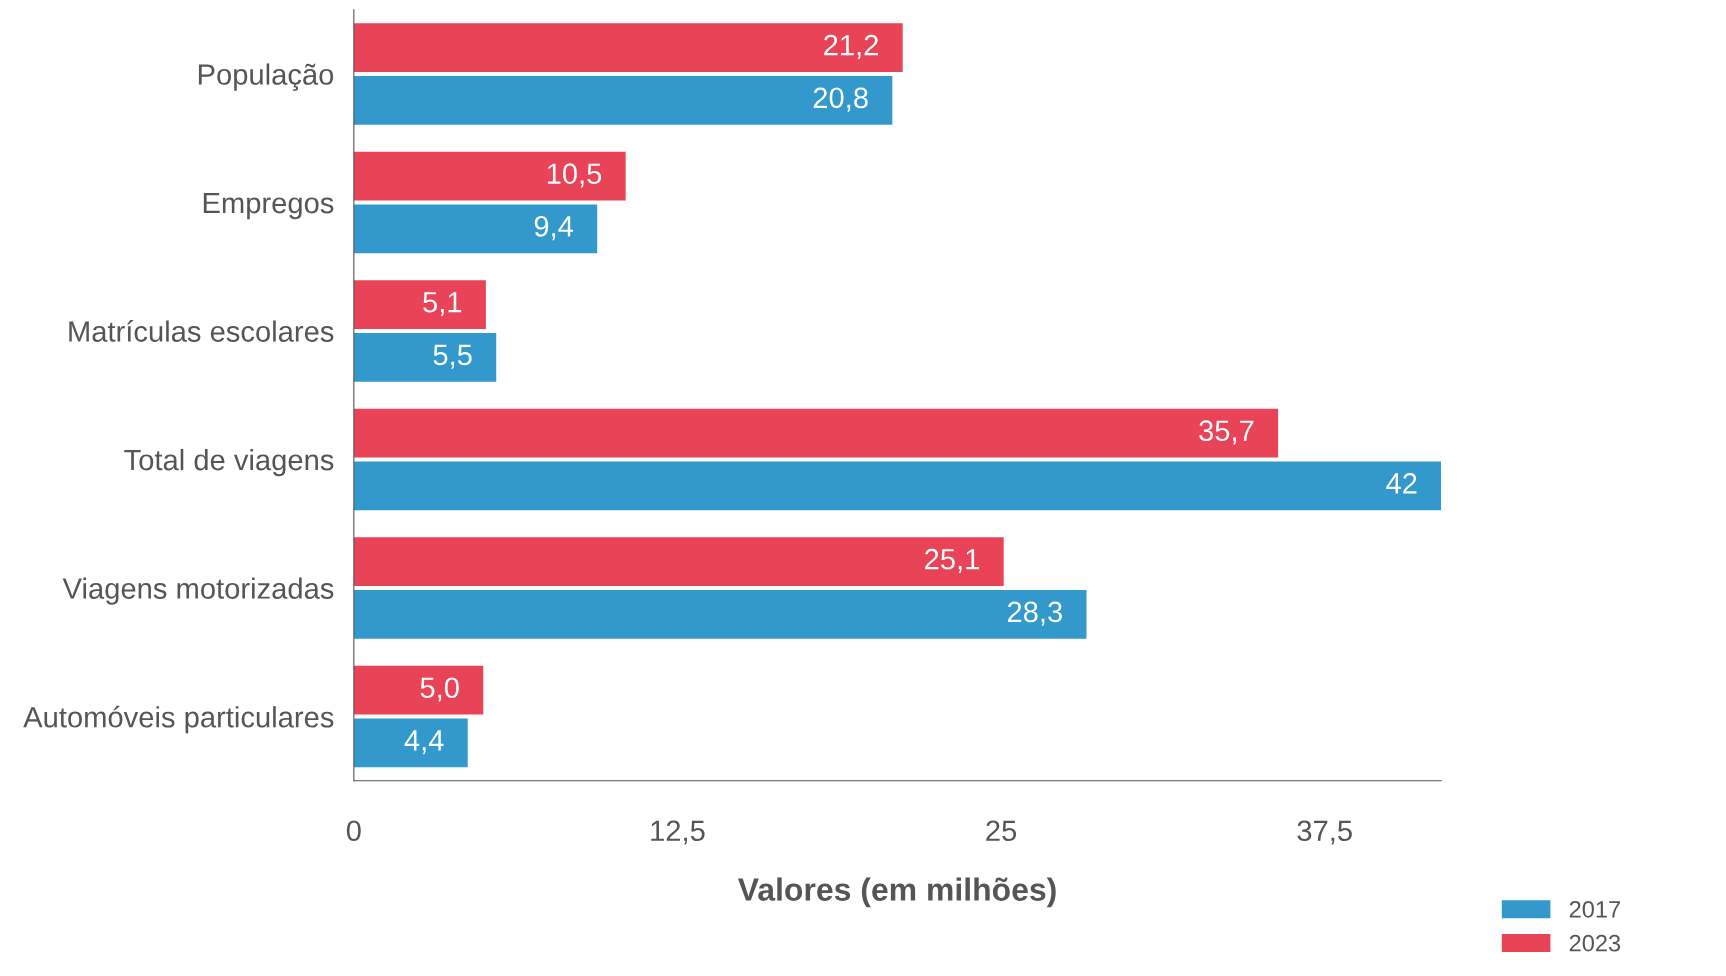 Image resolution: width=1726 pixels, height=976 pixels. I want to click on data-label: 5,0, so click(439, 689).